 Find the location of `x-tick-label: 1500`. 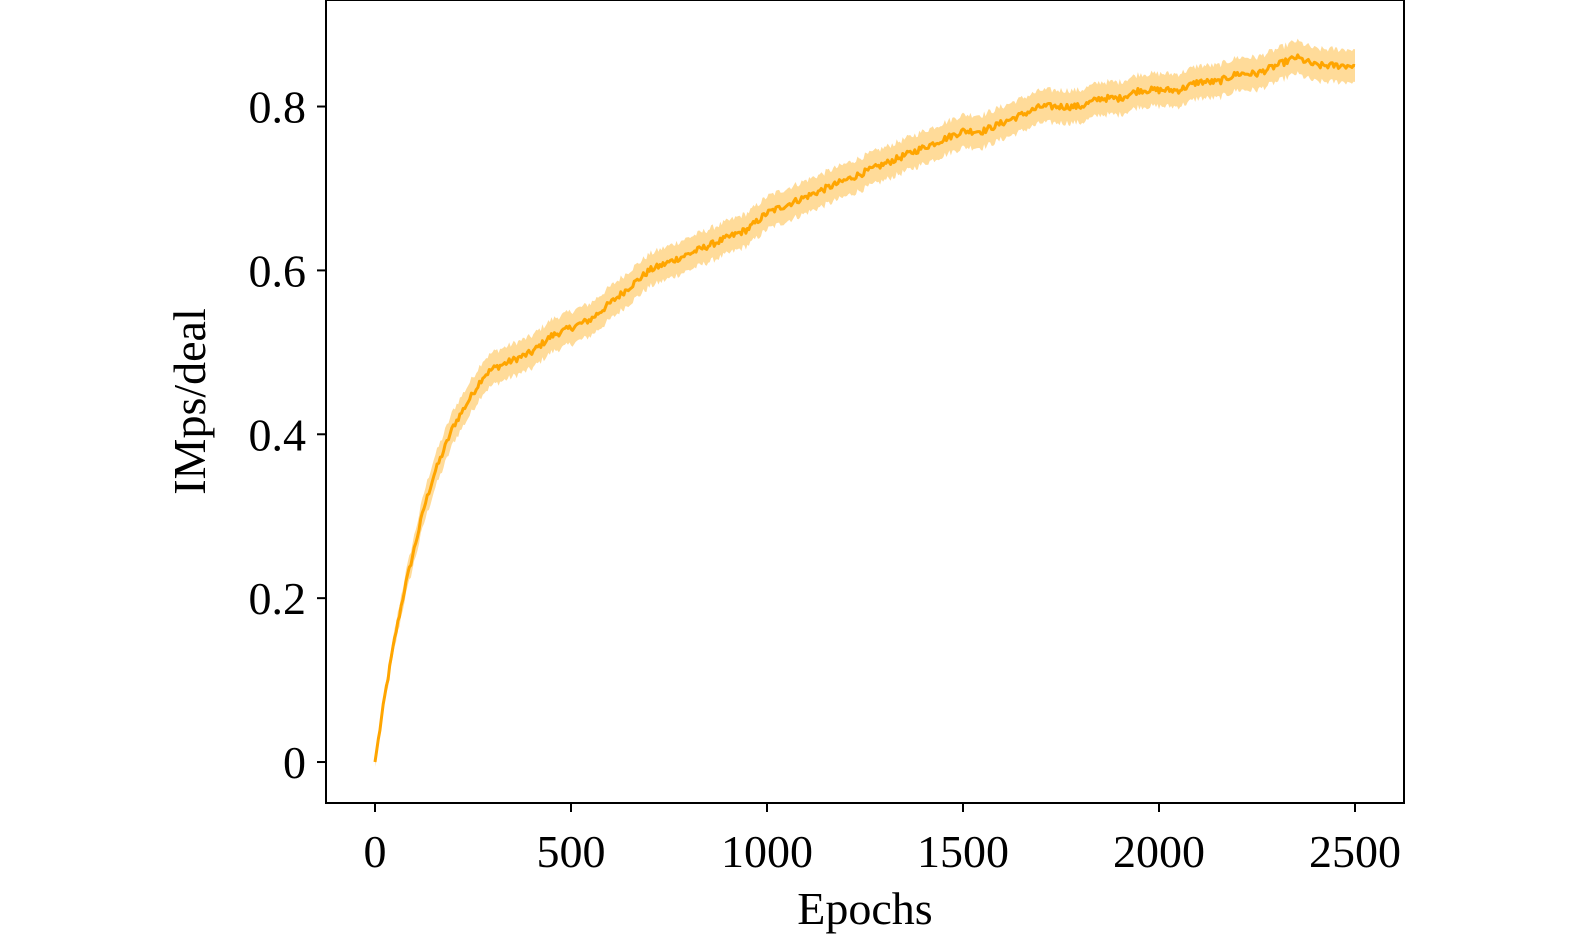

x-tick-label: 1500 is located at coordinates (963, 851).